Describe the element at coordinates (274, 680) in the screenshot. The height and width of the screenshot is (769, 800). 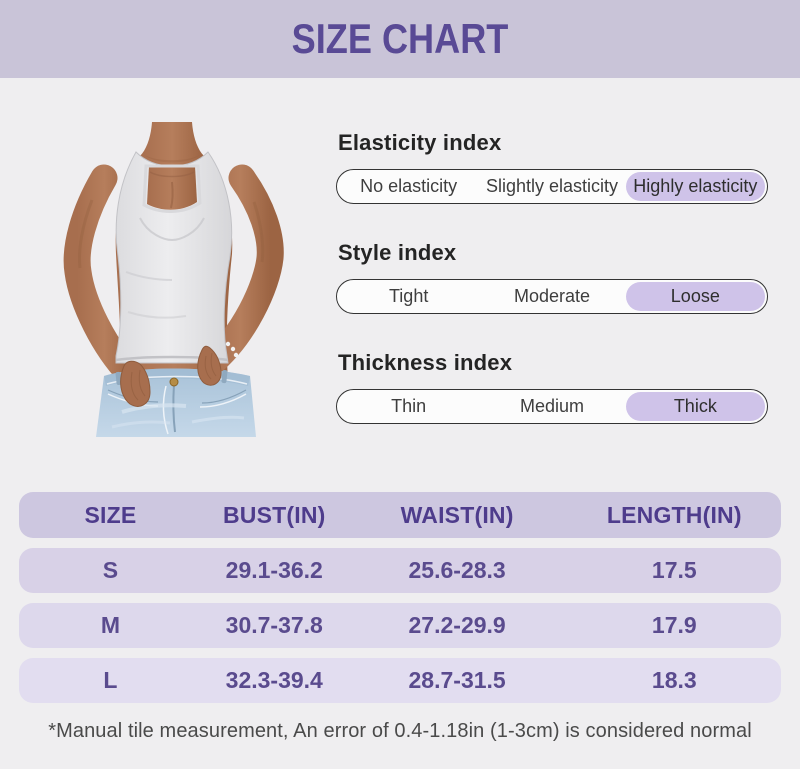
I see `cell-bust: 32.3-39.4` at that location.